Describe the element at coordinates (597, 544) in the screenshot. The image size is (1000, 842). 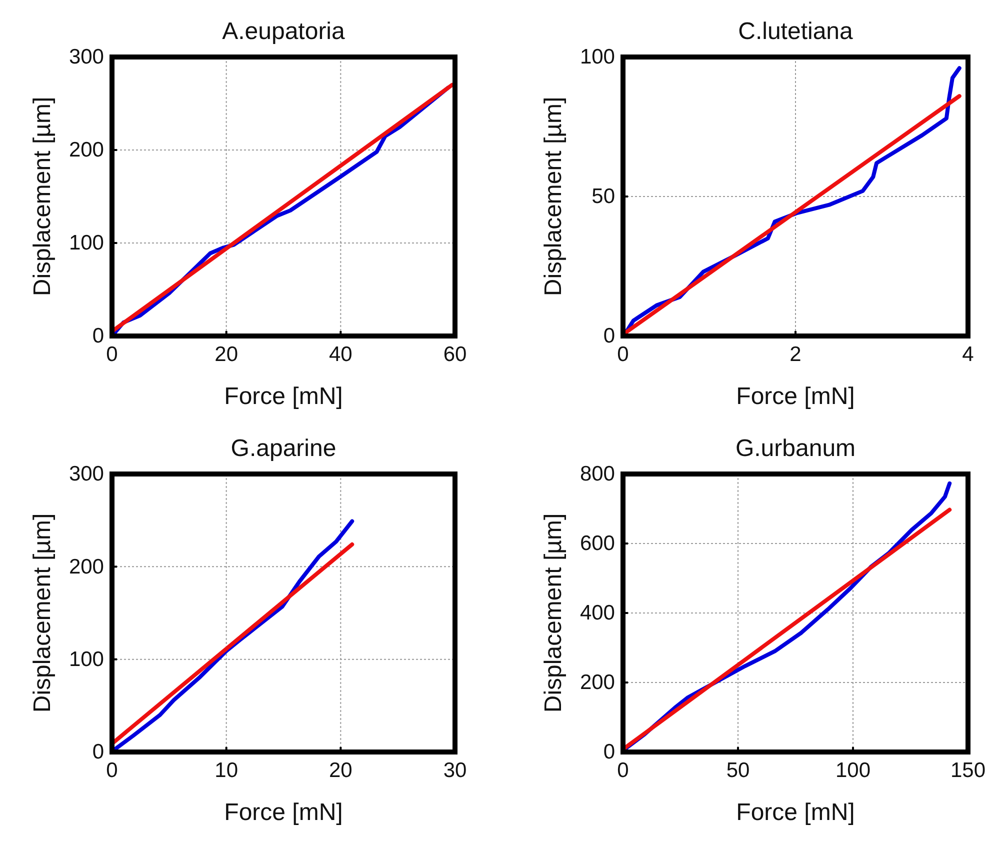
I see `y-tick-label: 600` at that location.